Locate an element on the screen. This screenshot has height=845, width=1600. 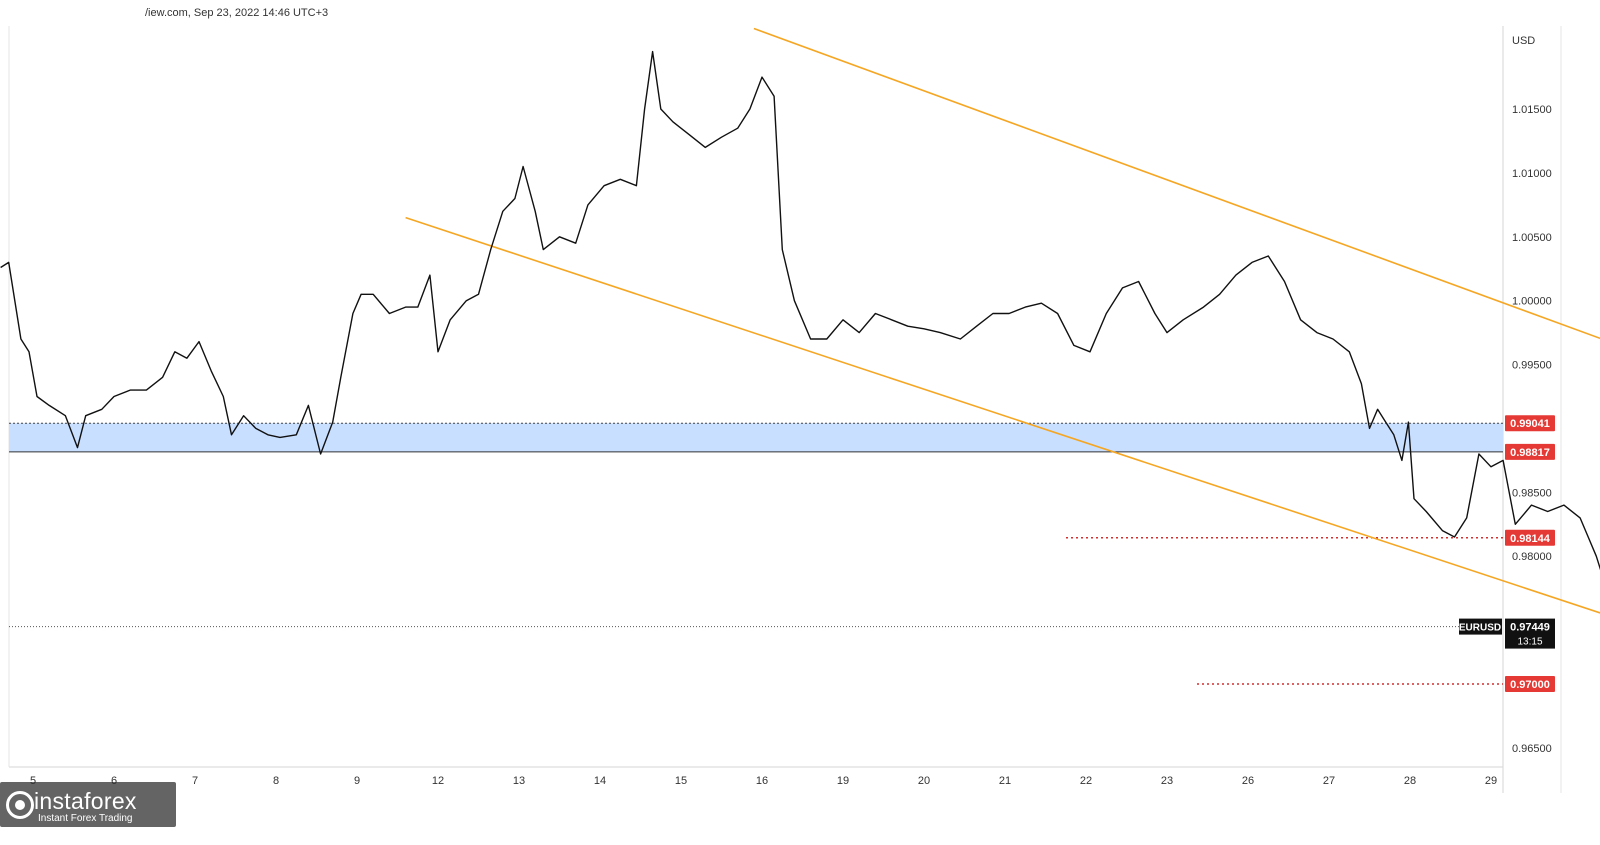
level-badge-0.98144 is located at coordinates (1530, 537).